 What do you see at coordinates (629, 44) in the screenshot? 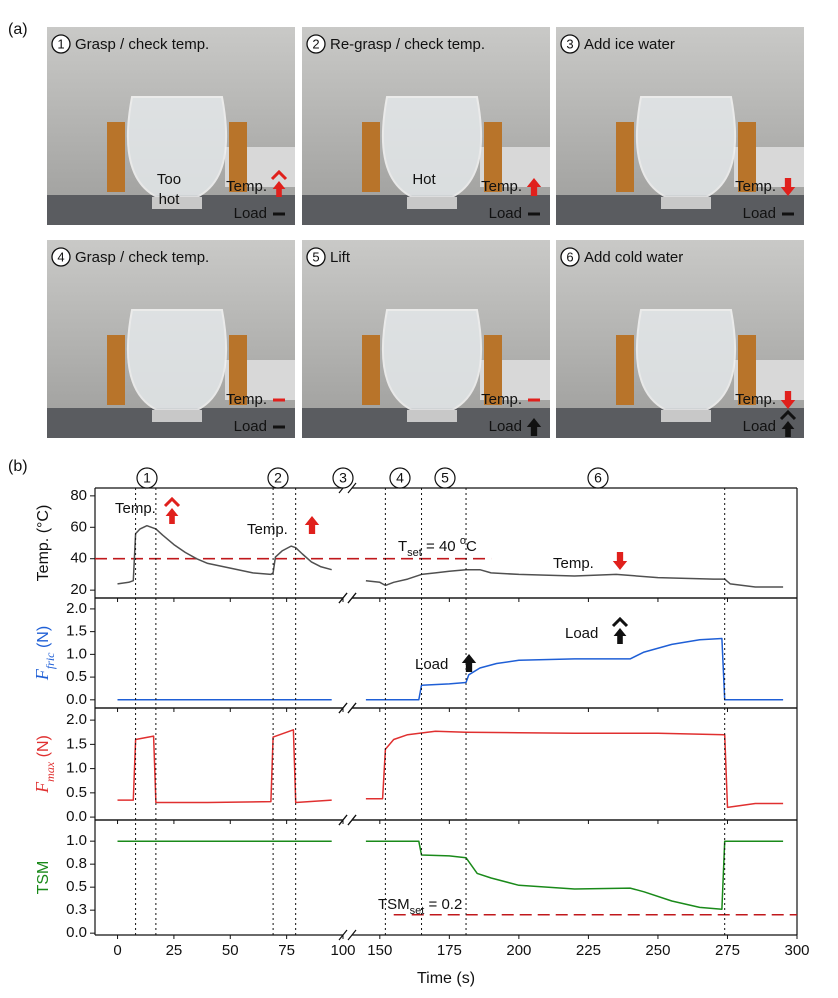
I see `panel-caption: Add ice water` at bounding box center [629, 44].